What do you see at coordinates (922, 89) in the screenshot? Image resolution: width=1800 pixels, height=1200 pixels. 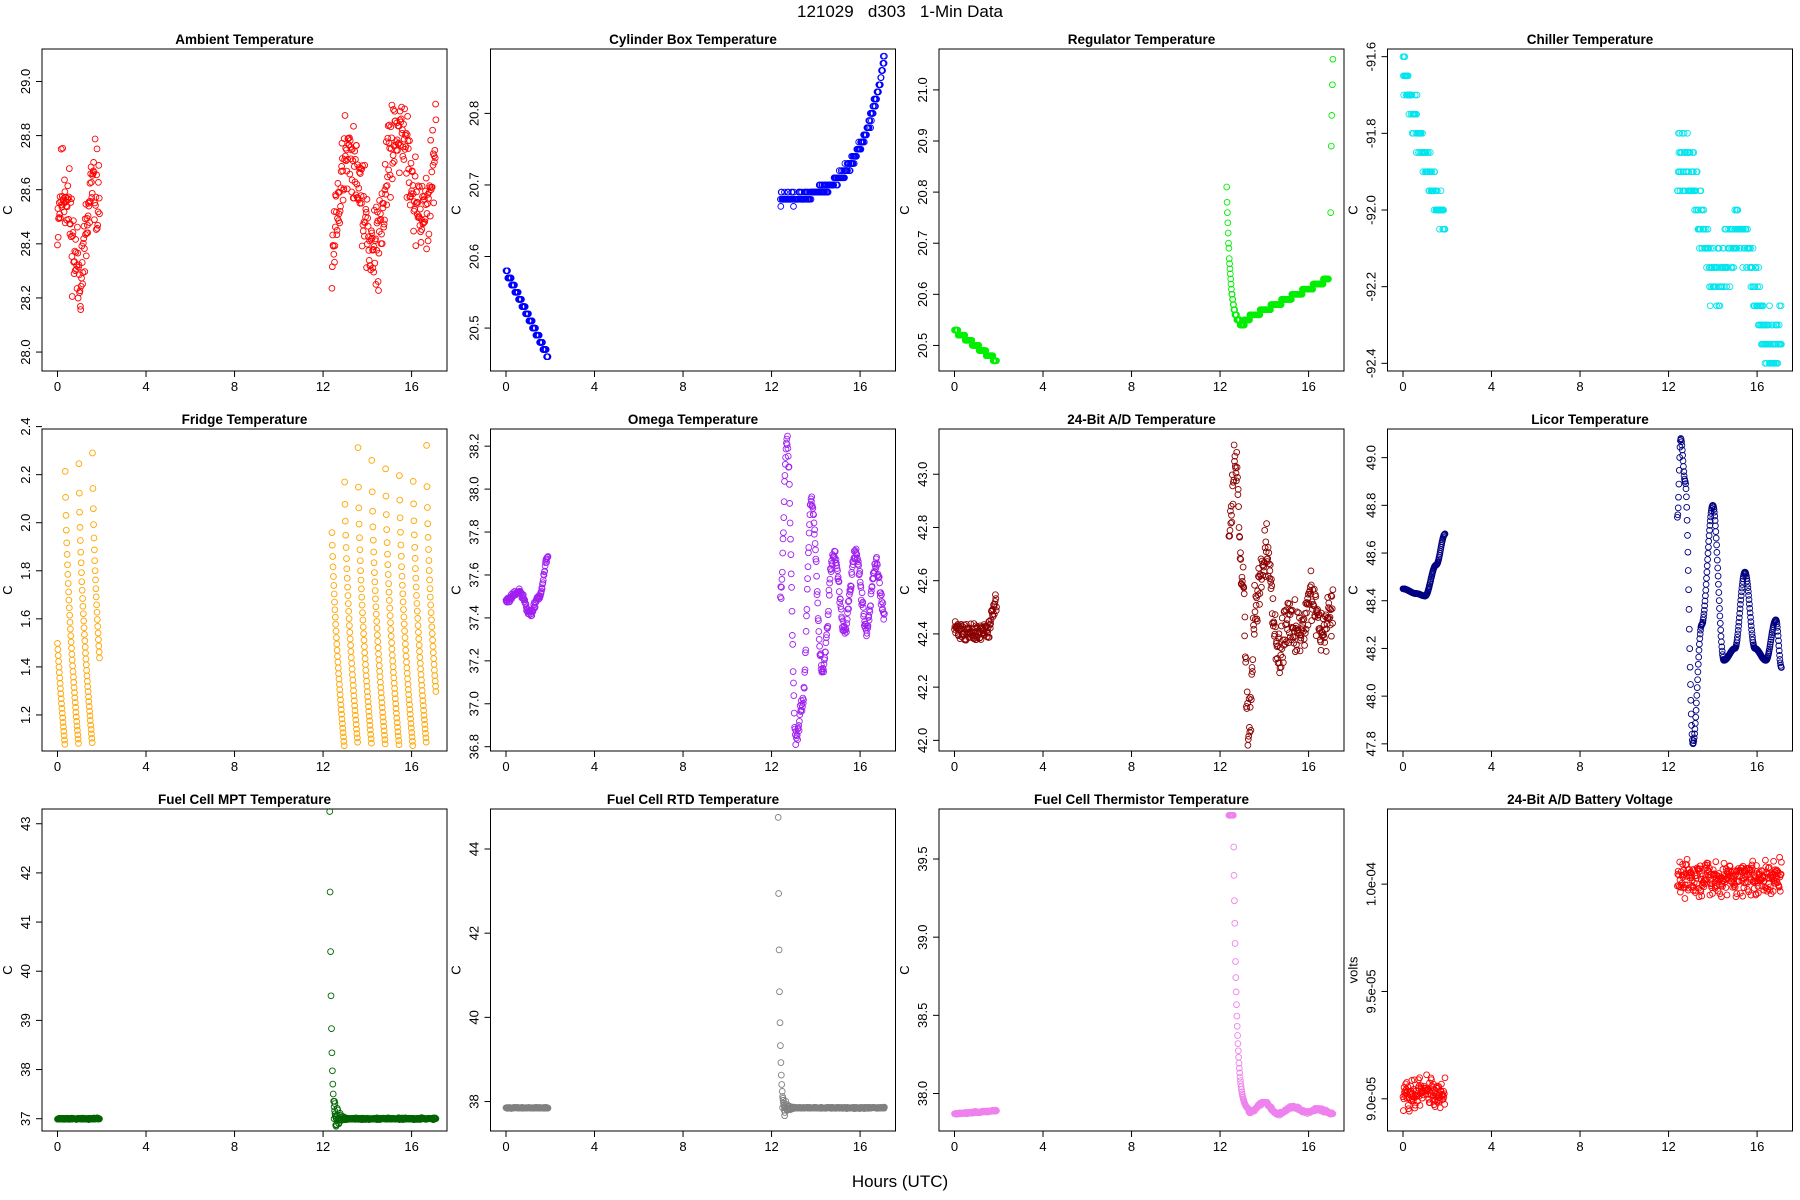 I see `y-tick-label: 21.0` at bounding box center [922, 89].